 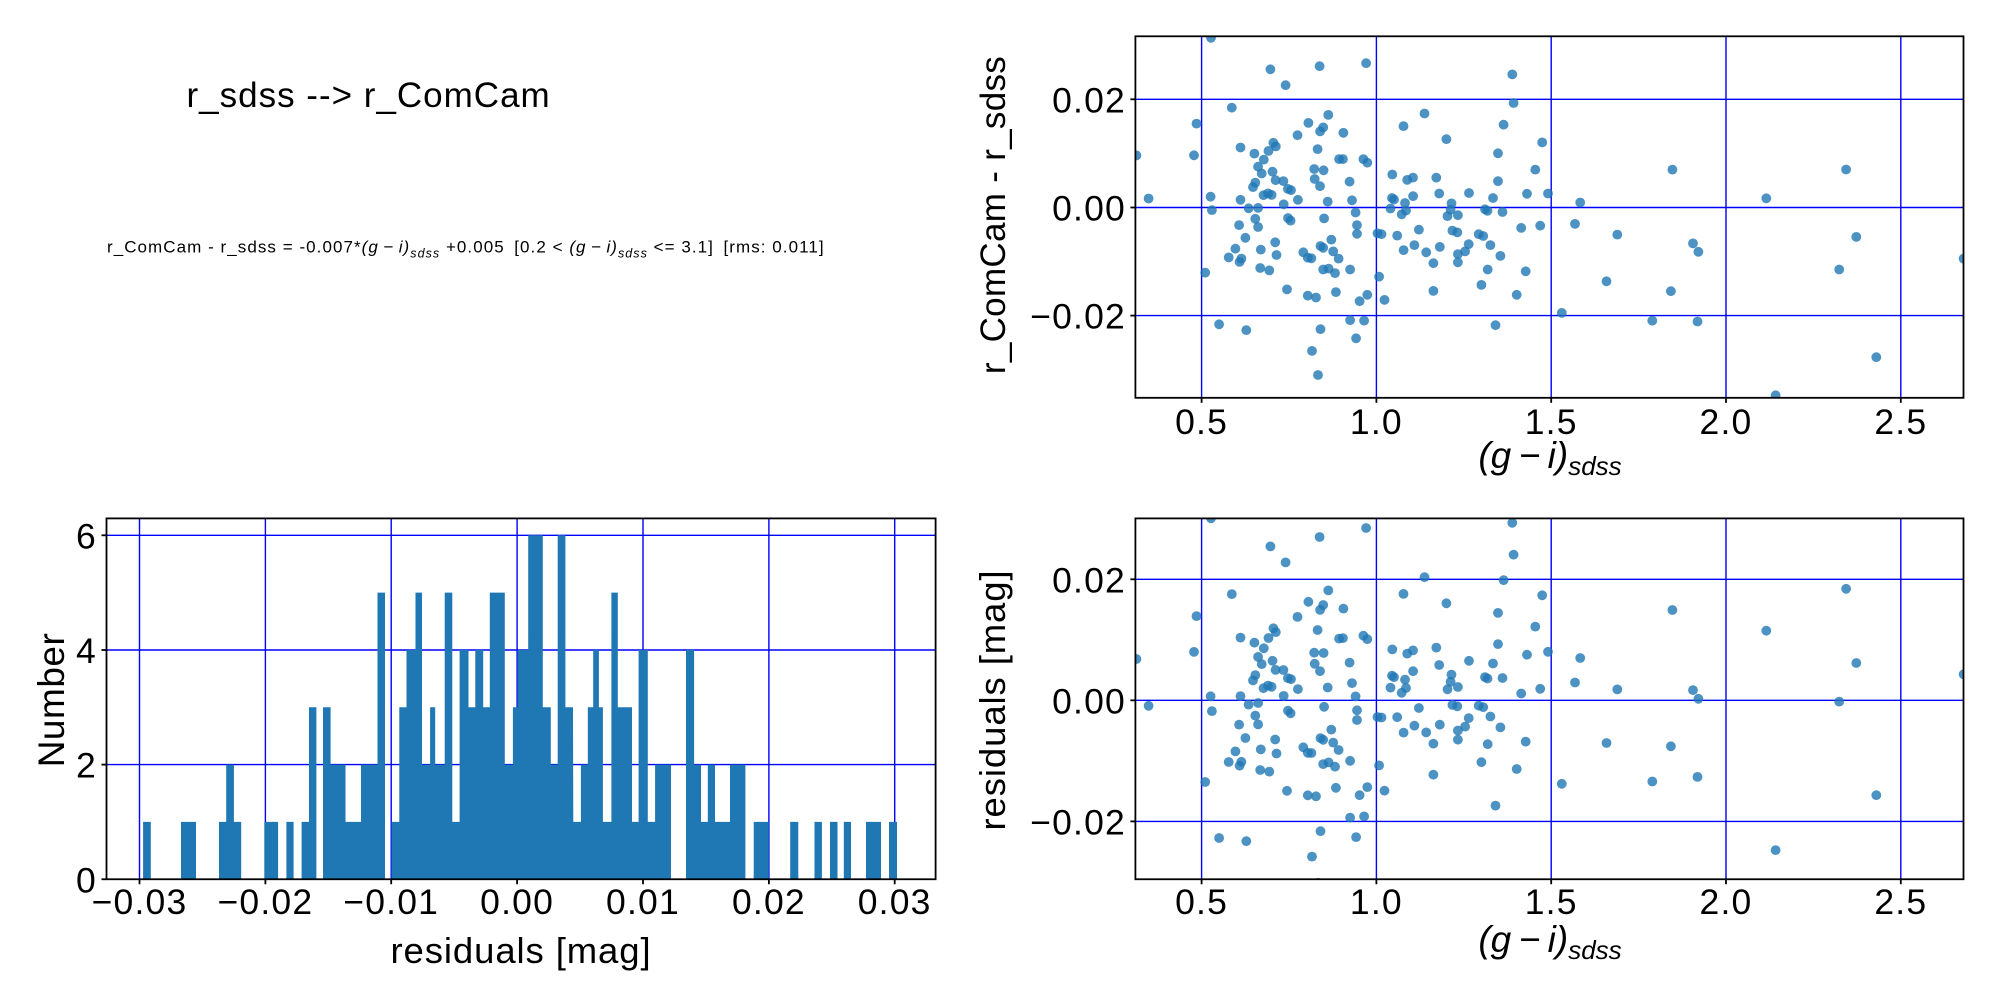 I want to click on svg-text: 0, so click(x=86, y=880).